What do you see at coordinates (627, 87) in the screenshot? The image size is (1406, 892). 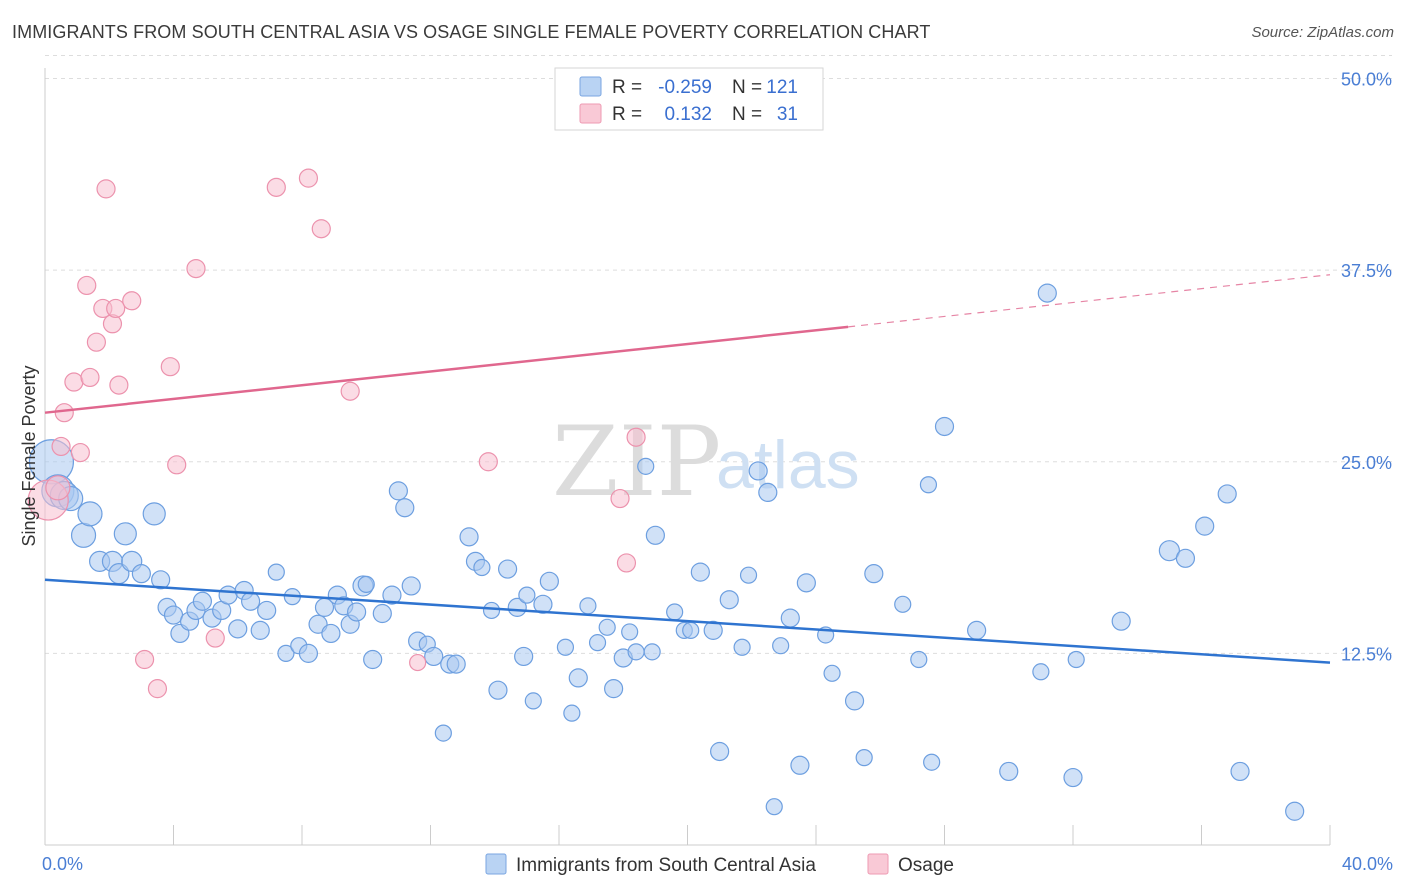 I see `legend-r-label-blue: R =` at bounding box center [627, 87].